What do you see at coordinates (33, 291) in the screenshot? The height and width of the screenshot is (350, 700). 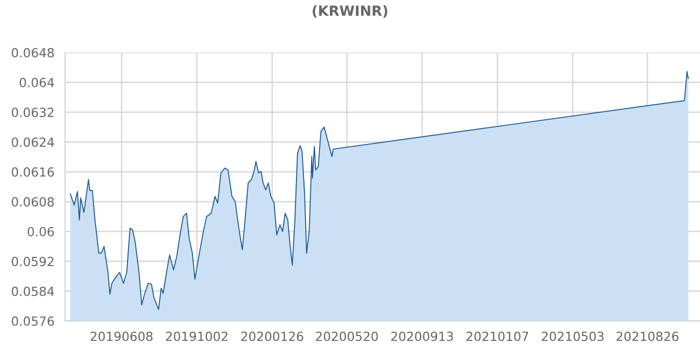 I see `y-tick-label: 0.0584` at bounding box center [33, 291].